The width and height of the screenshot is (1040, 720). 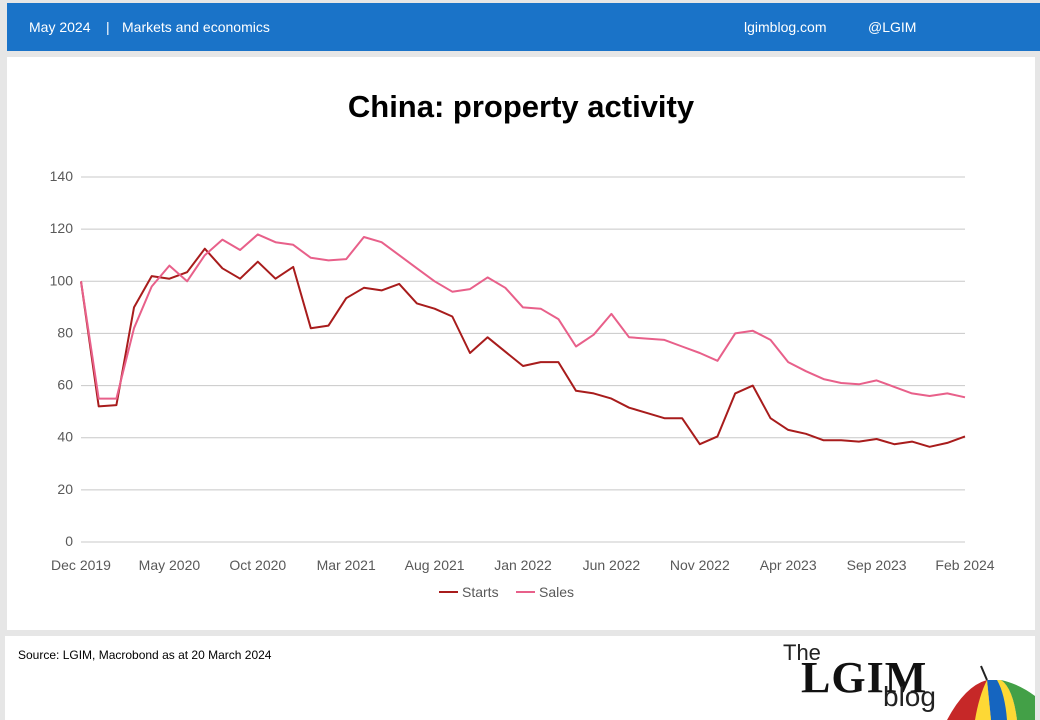 What do you see at coordinates (909, 696) in the screenshot?
I see `logo-blog: blog` at bounding box center [909, 696].